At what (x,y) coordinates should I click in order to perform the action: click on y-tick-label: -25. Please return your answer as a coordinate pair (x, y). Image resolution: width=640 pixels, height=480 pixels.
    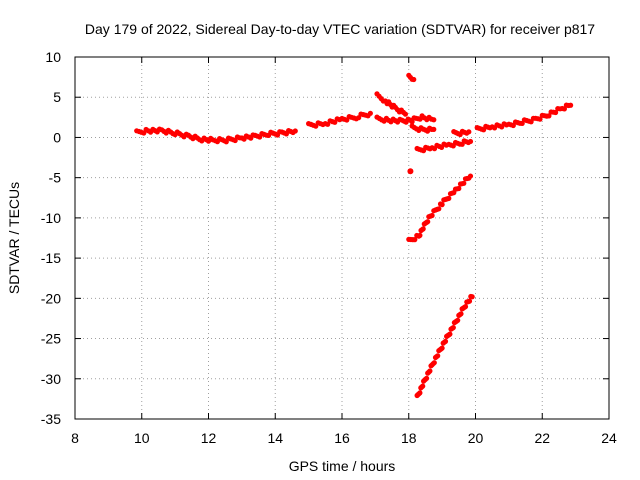
    Looking at the image, I should click on (51, 339).